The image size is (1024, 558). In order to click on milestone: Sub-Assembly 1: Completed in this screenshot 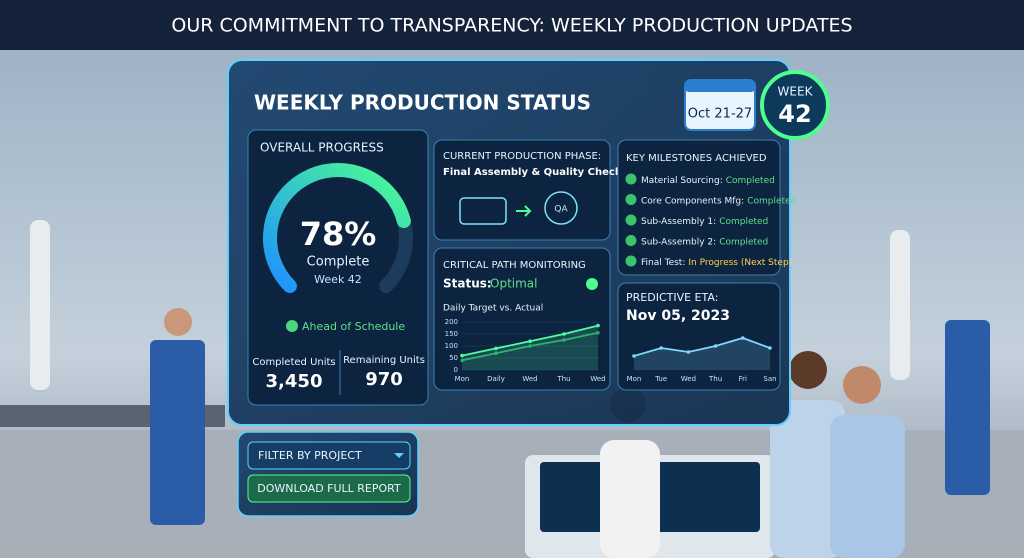, I will do `click(704, 222)`.